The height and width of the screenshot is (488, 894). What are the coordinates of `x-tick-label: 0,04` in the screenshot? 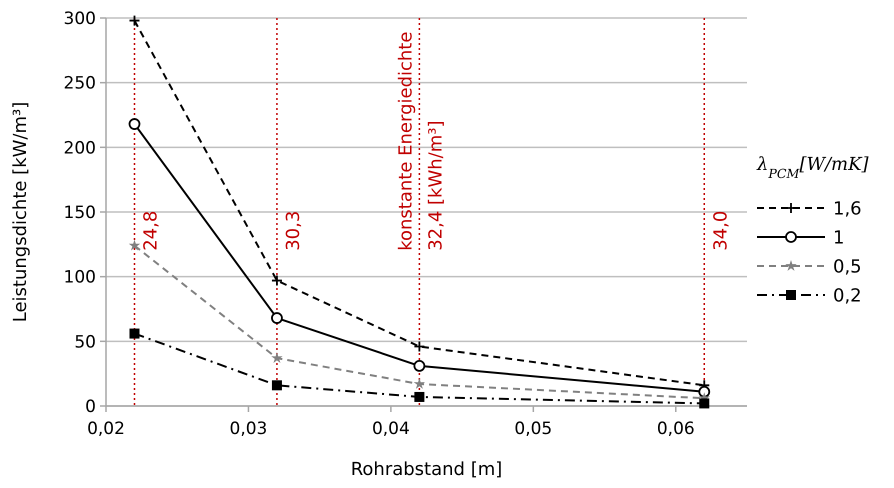 It's located at (391, 429).